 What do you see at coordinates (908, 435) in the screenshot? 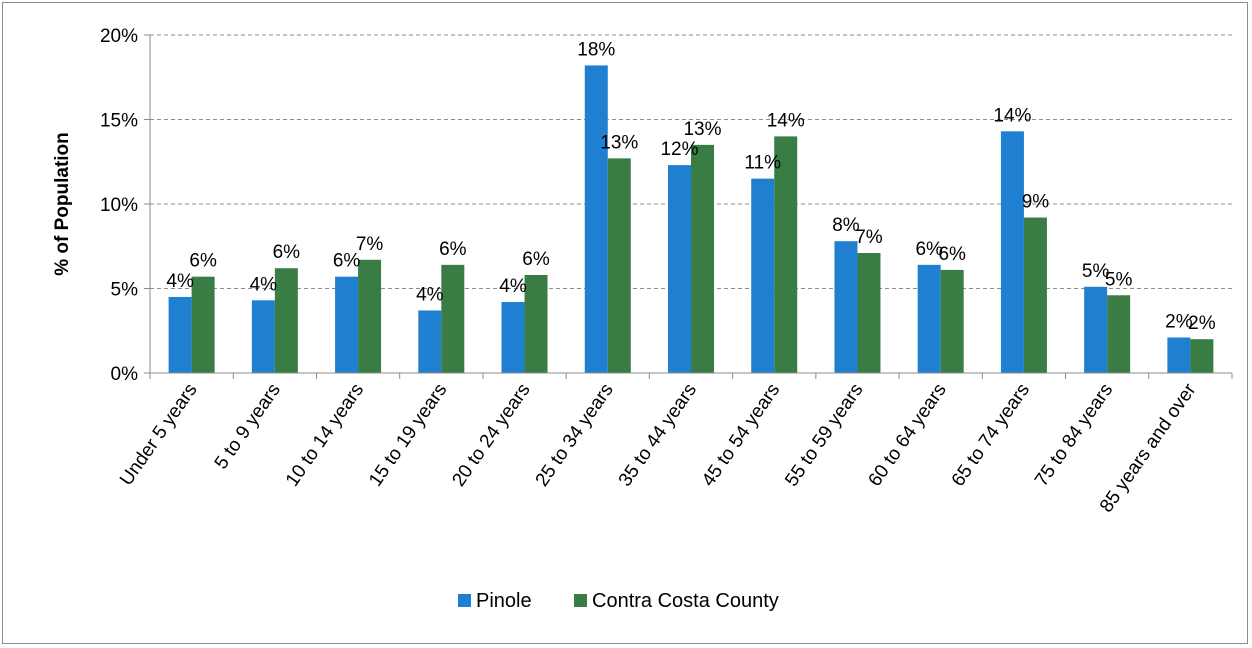
I see `x-tick-label: 60 to 64 years` at bounding box center [908, 435].